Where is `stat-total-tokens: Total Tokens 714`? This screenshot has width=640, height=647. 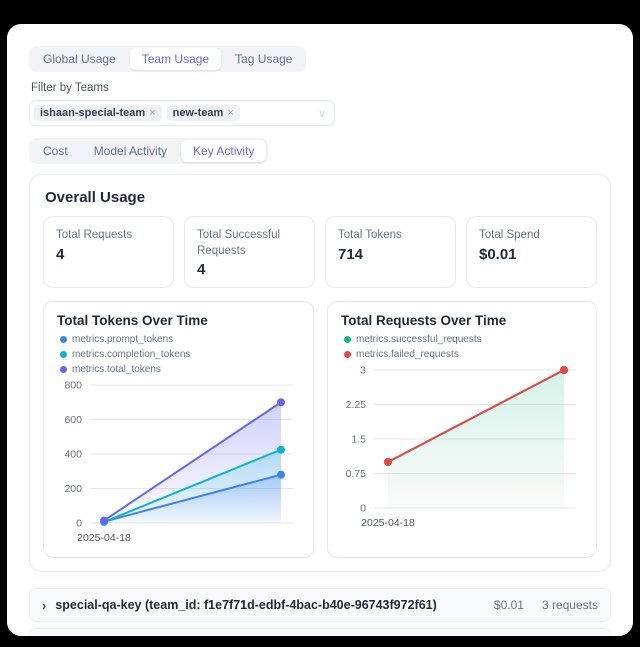
stat-total-tokens: Total Tokens 714 is located at coordinates (390, 252).